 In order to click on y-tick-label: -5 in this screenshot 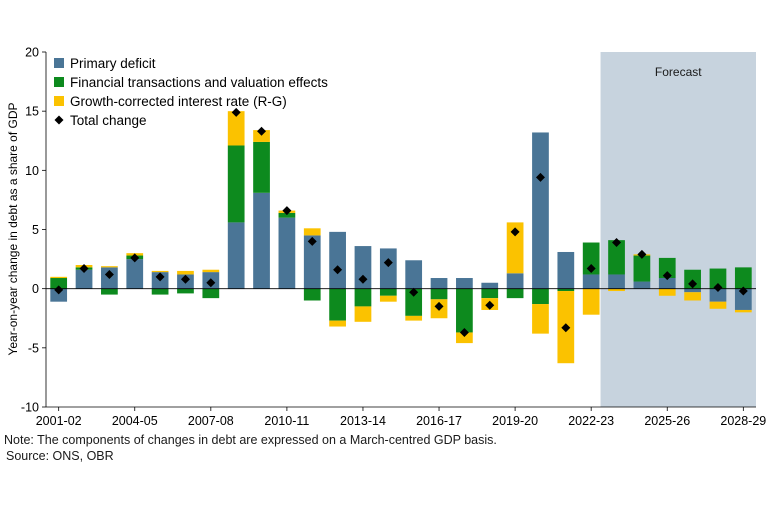, I will do `click(33, 348)`.